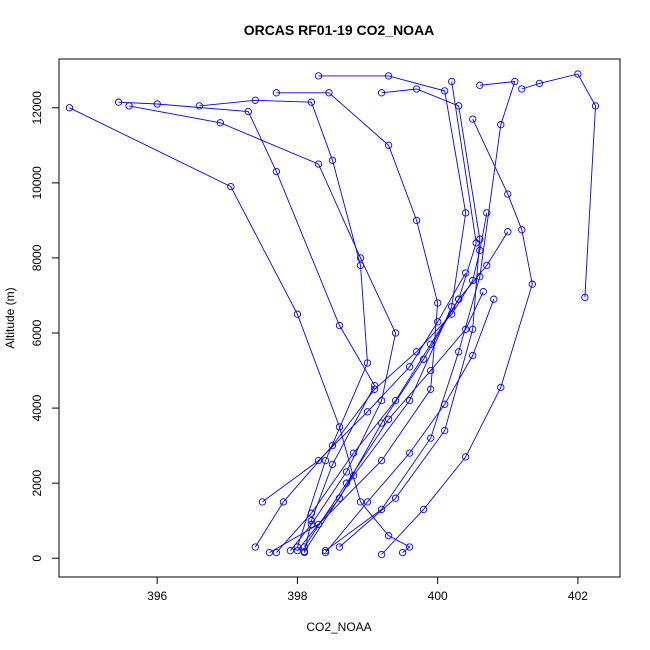 The height and width of the screenshot is (650, 650). What do you see at coordinates (37, 482) in the screenshot?
I see `y-tick-label: 2000` at bounding box center [37, 482].